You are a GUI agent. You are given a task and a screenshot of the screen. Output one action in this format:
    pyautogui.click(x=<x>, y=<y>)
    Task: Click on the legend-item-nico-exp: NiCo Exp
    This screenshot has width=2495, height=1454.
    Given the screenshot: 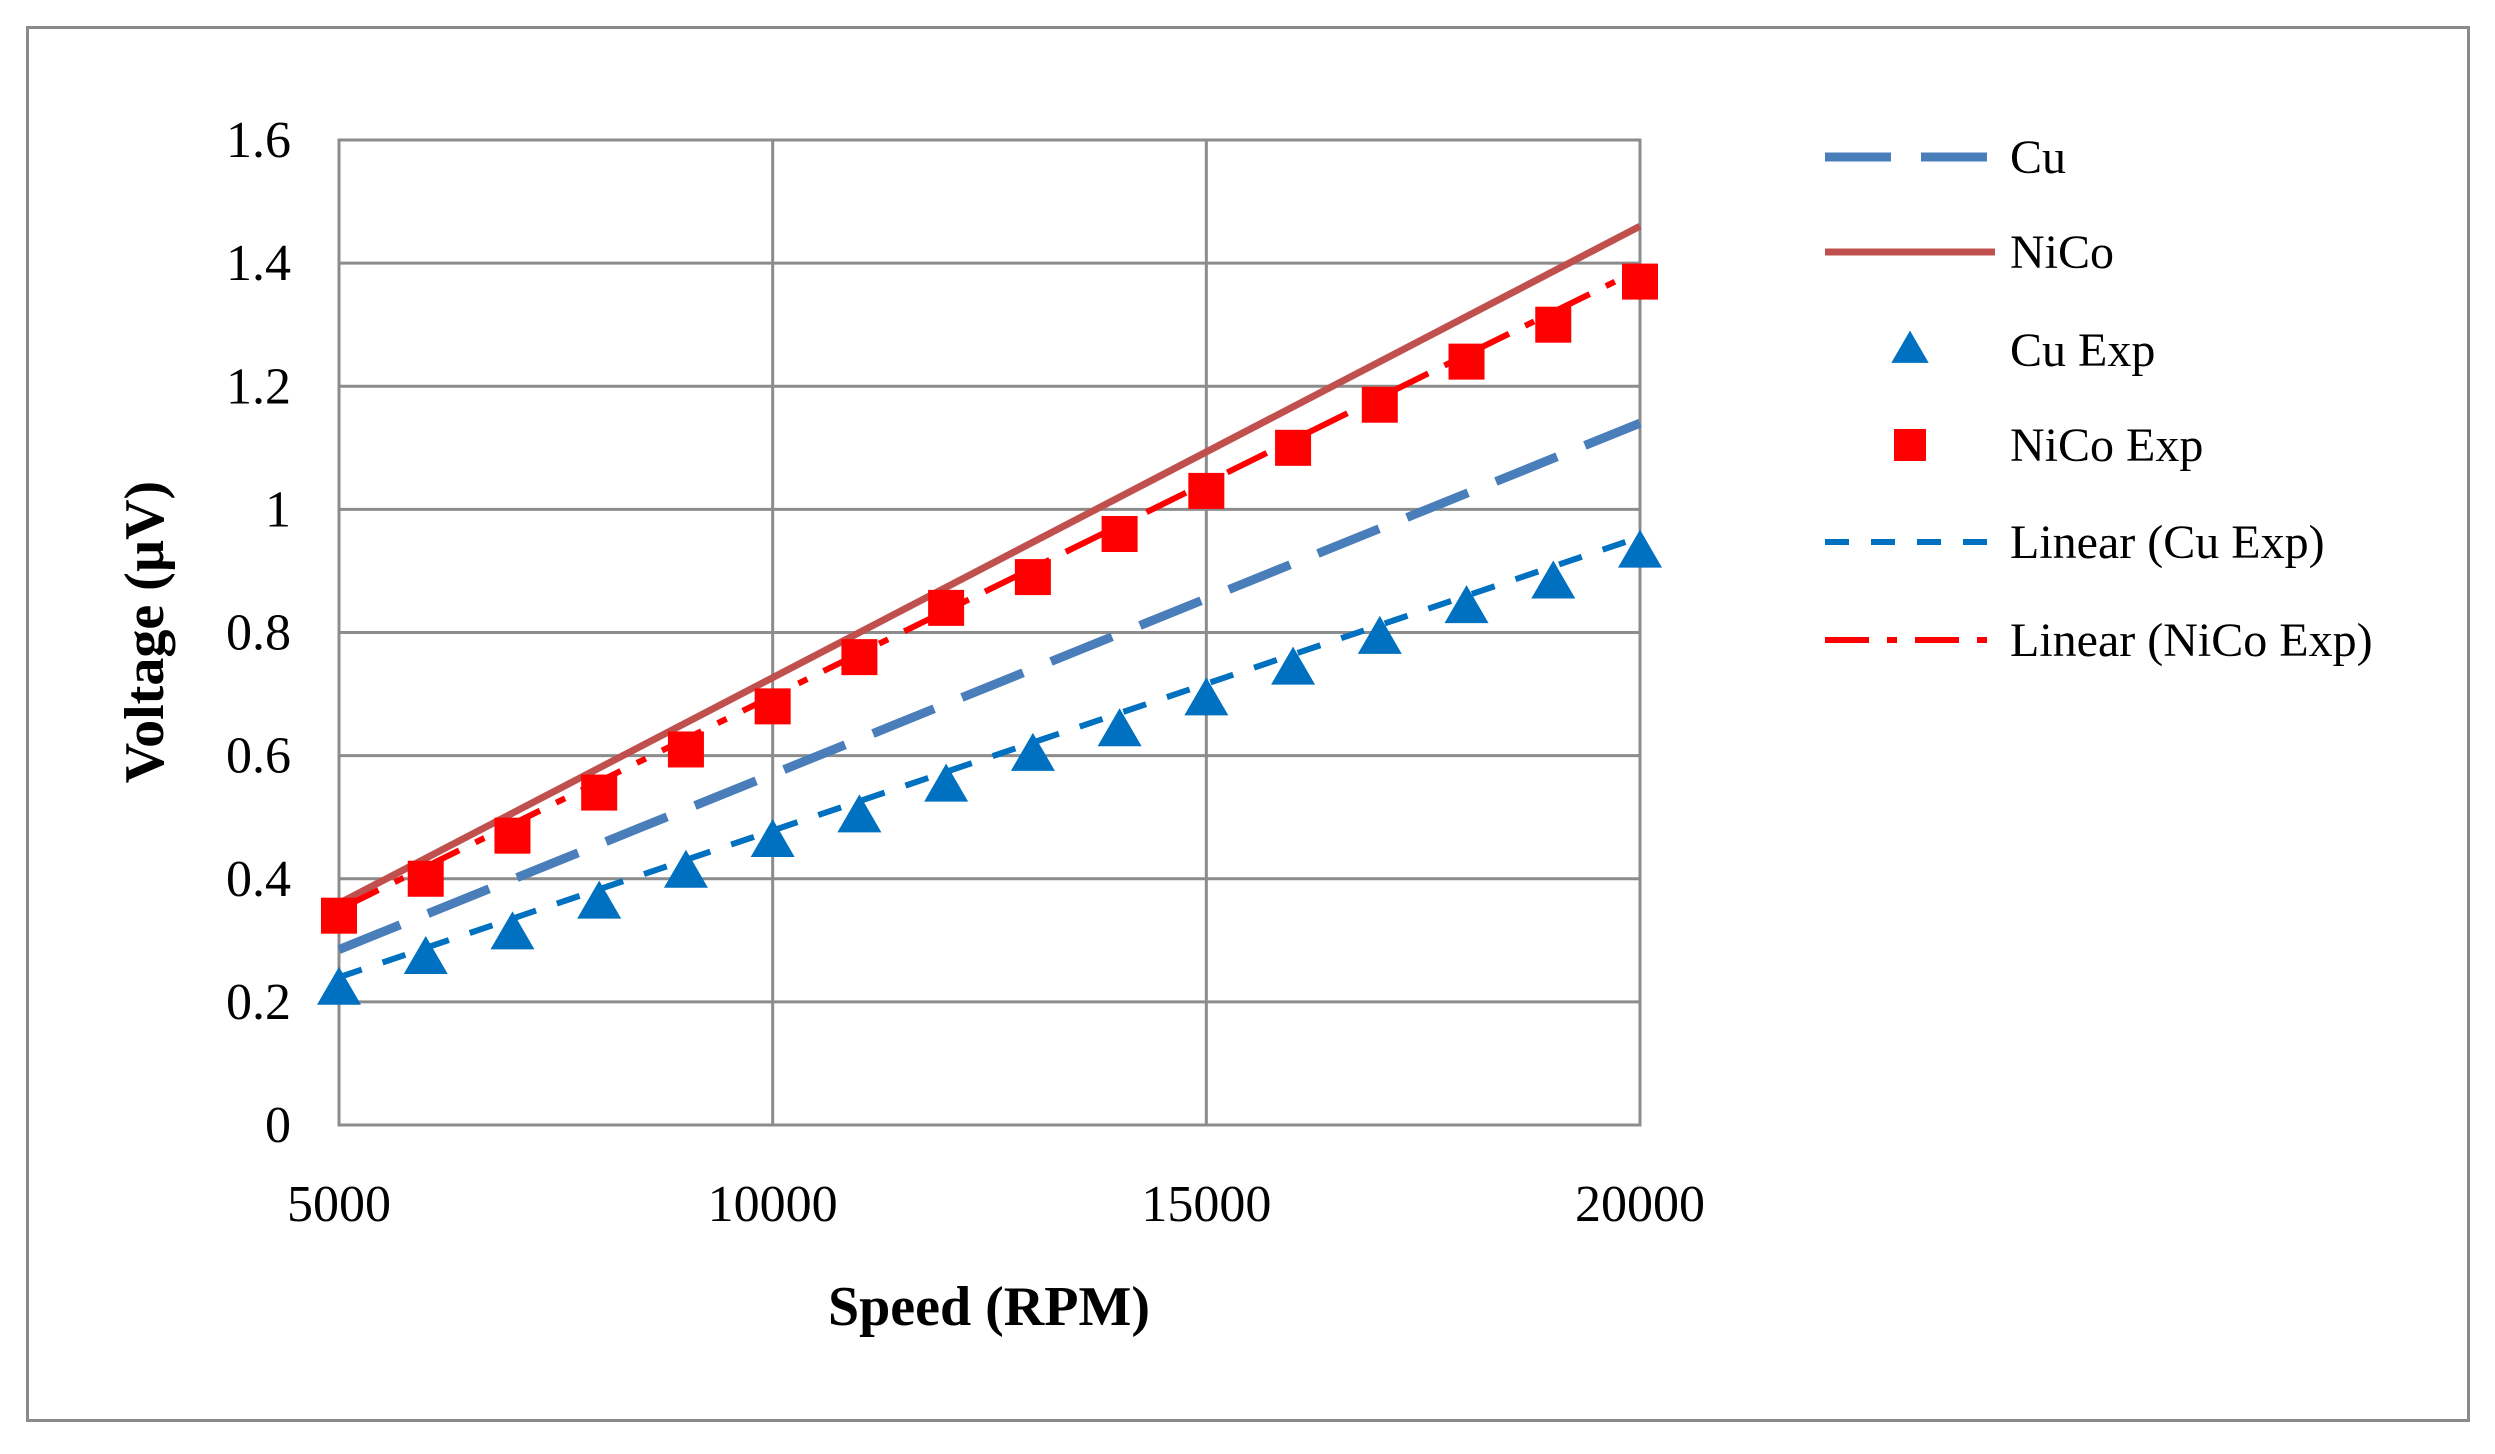 What is the action you would take?
    pyautogui.click(x=2048, y=445)
    